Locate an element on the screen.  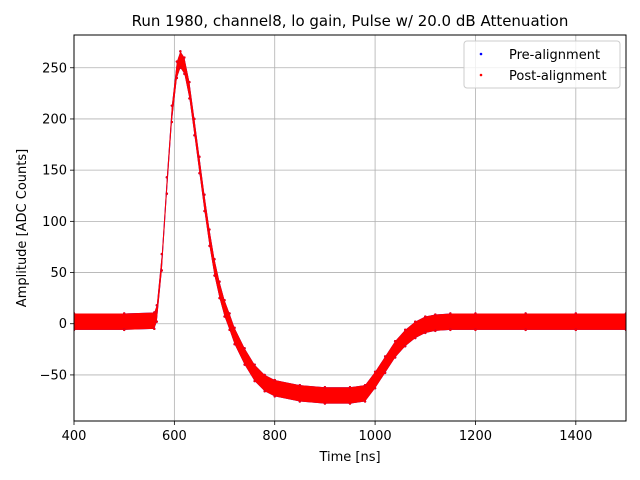
legend-marker-post-alignment is located at coordinates (481, 75).